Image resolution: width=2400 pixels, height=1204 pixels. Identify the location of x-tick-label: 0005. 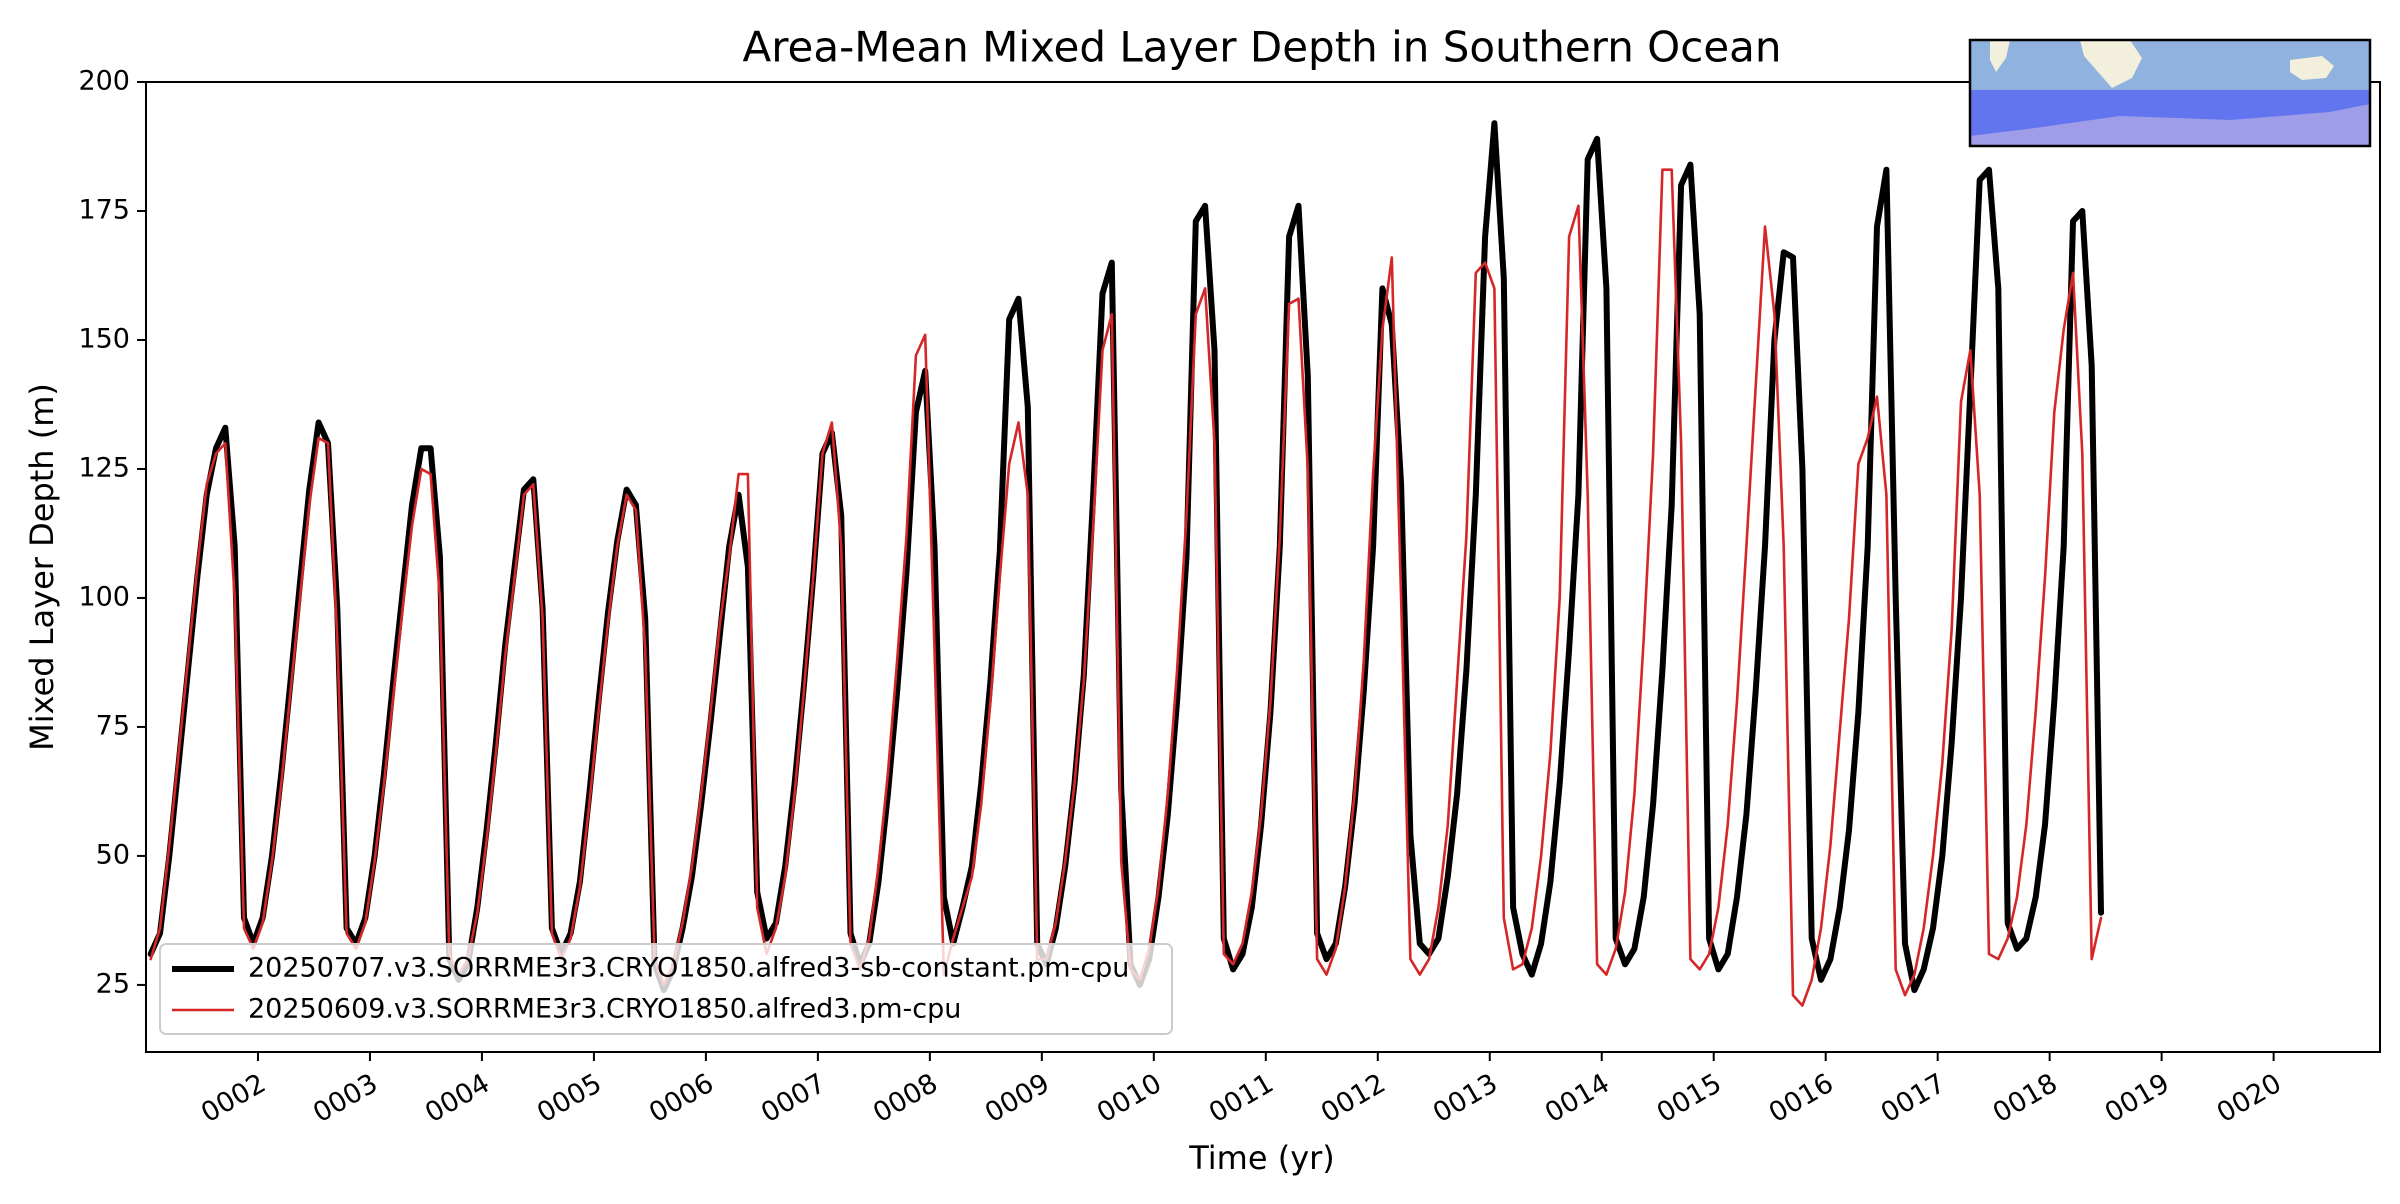
(569, 1098).